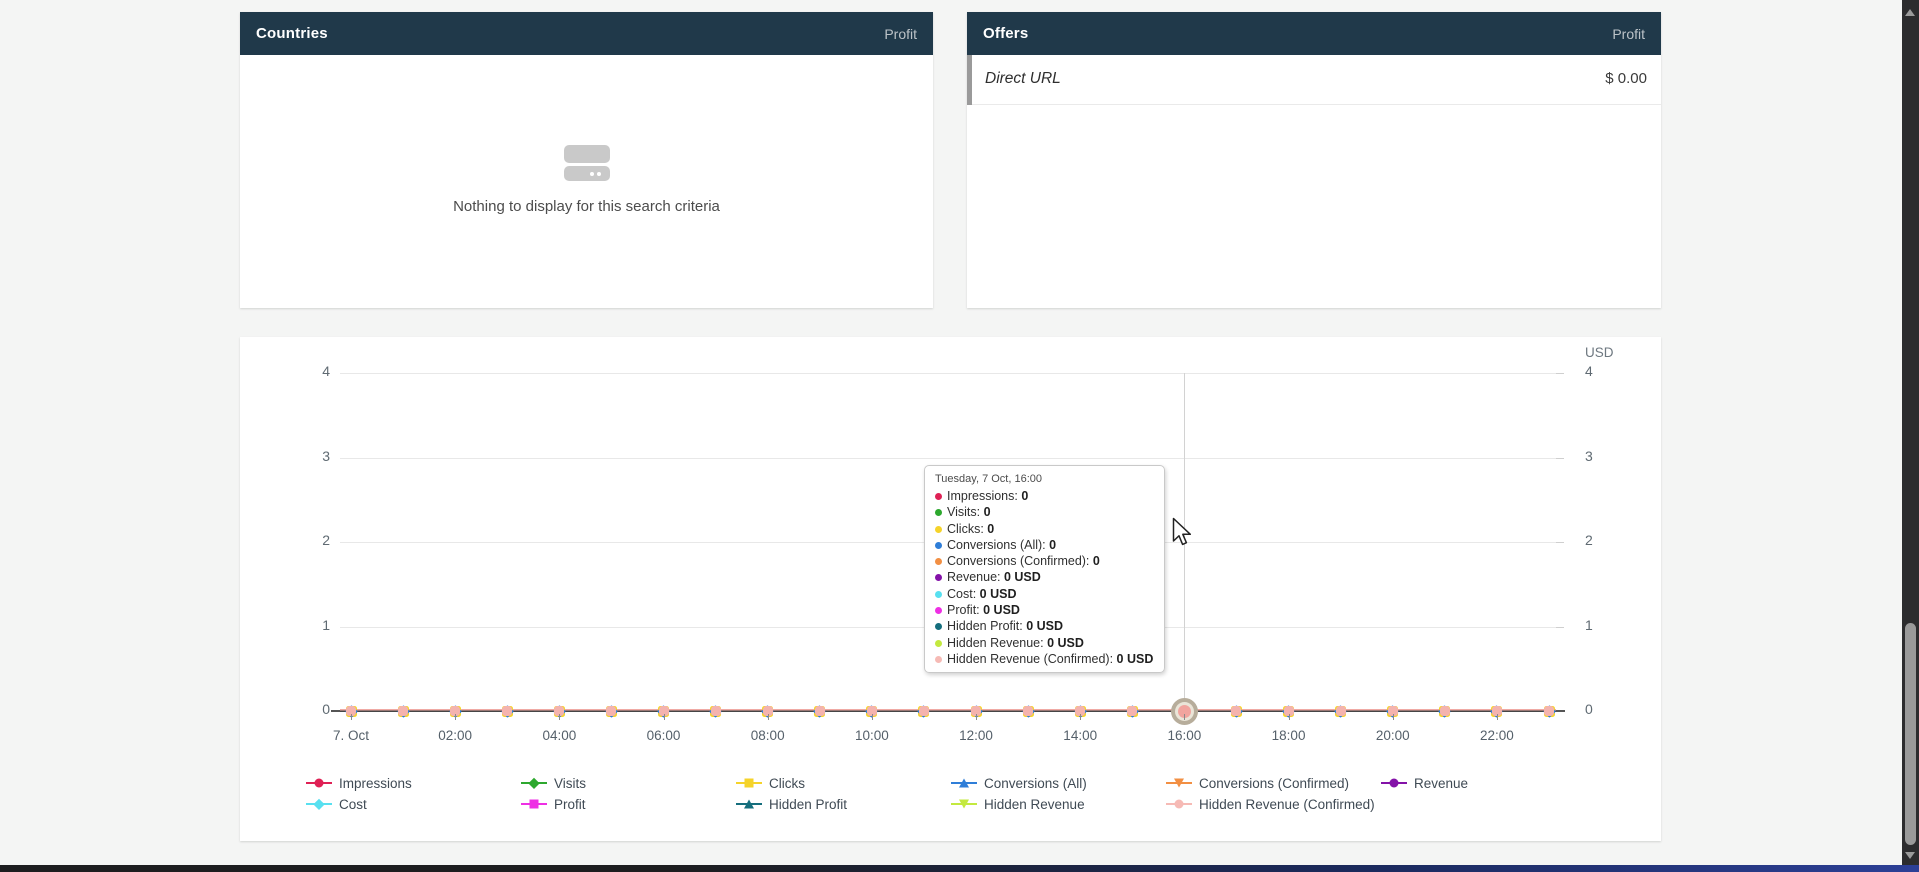  What do you see at coordinates (1274, 783) in the screenshot?
I see `legend-label: Conversions (Confirmed)` at bounding box center [1274, 783].